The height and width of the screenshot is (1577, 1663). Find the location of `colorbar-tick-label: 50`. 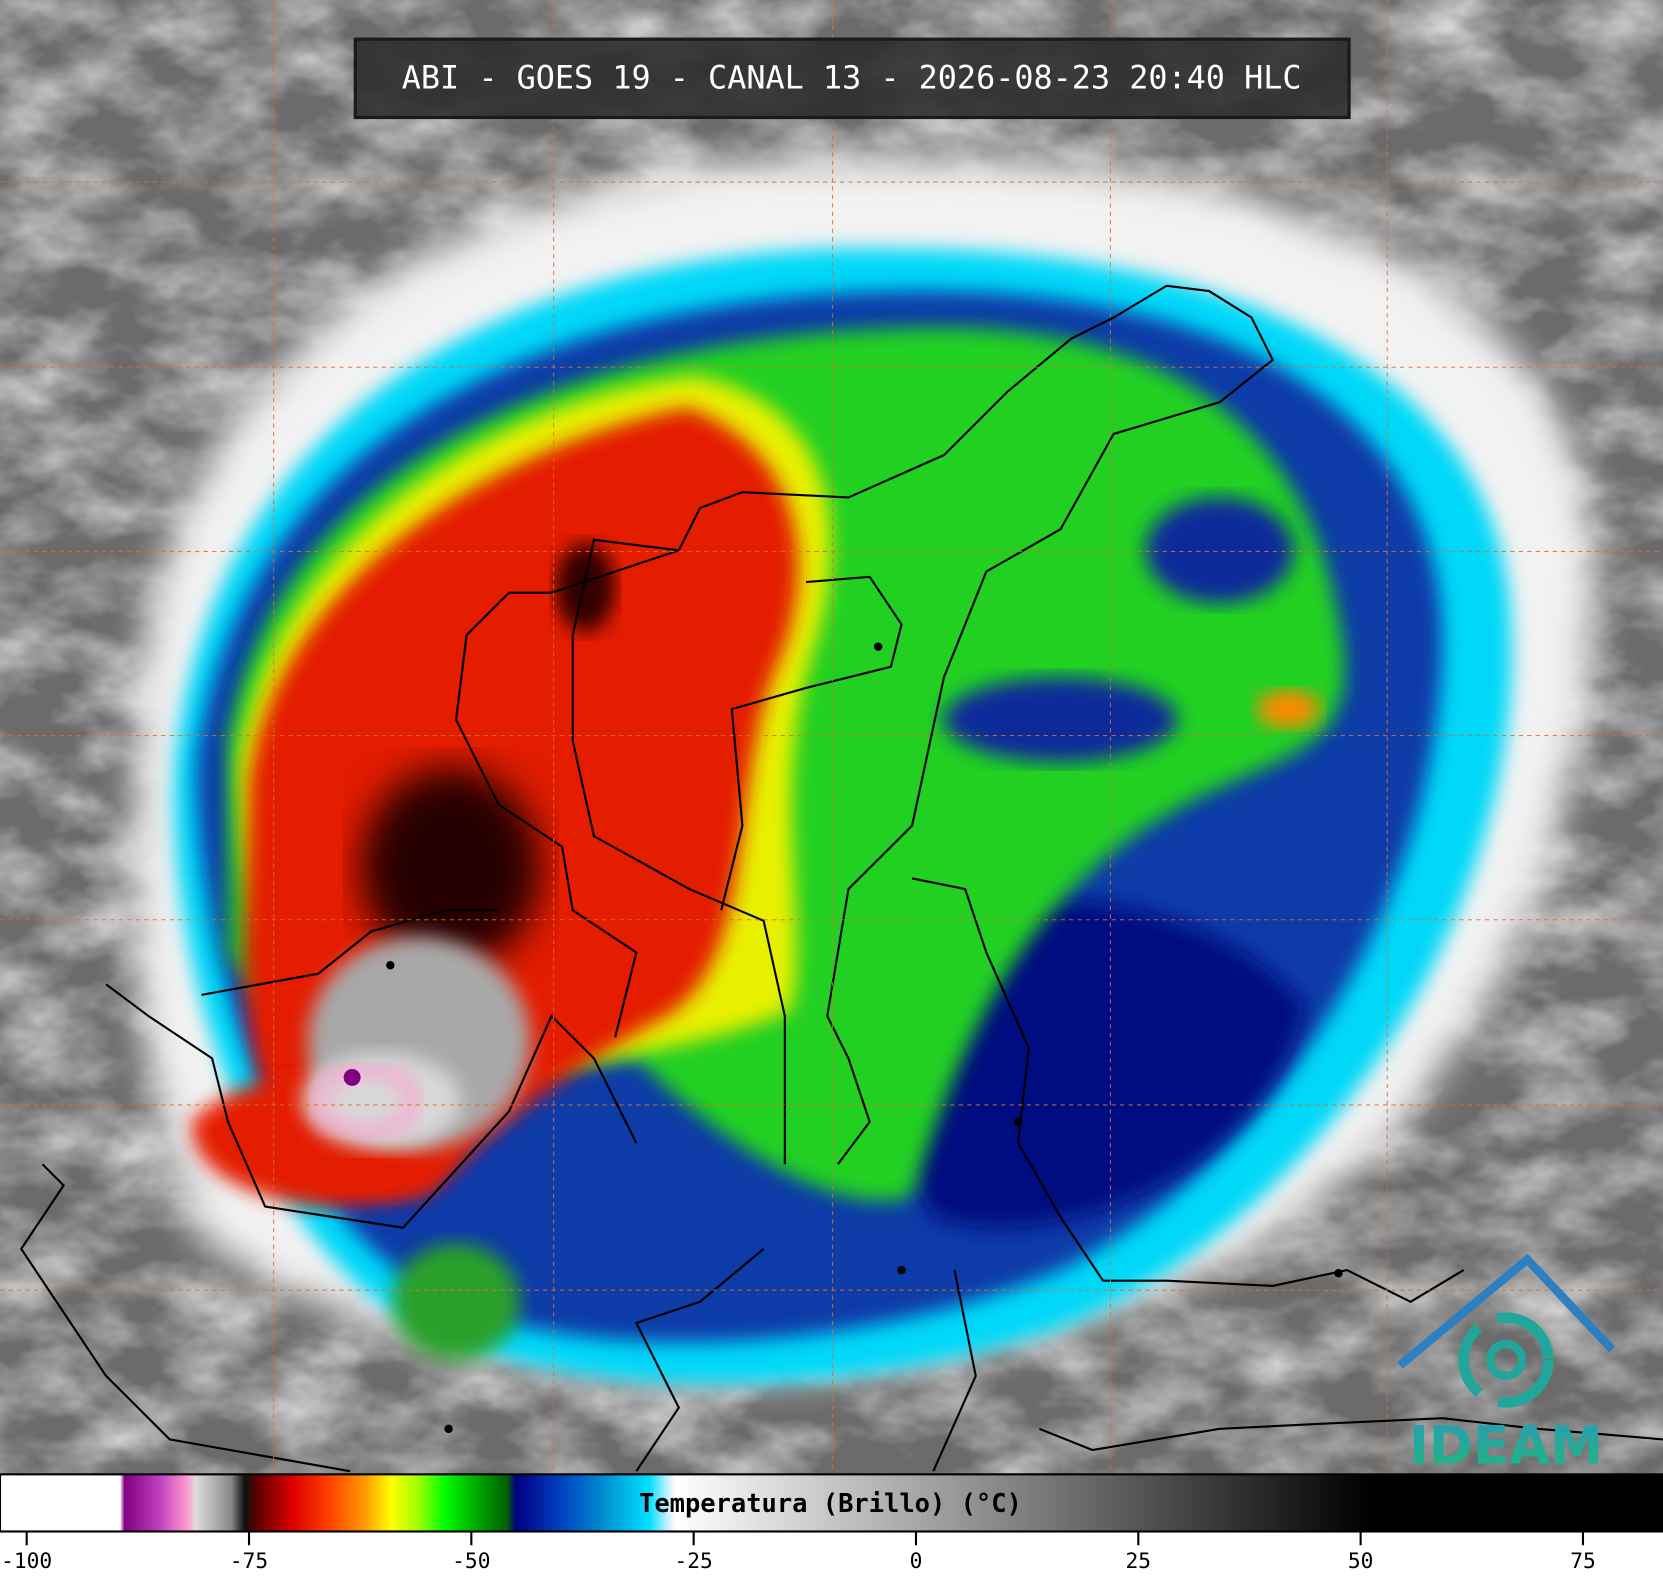

colorbar-tick-label: 50 is located at coordinates (1361, 1560).